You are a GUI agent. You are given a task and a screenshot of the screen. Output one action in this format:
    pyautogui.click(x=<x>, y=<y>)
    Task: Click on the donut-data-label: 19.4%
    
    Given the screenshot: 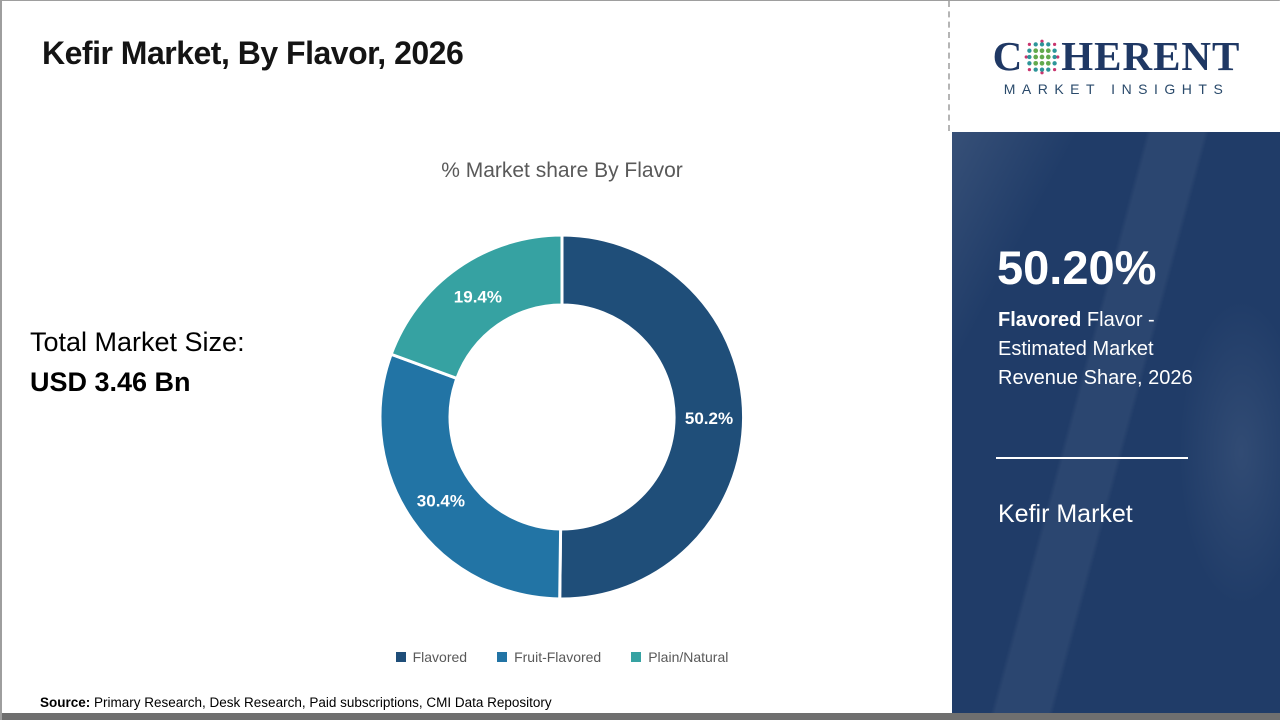 What is the action you would take?
    pyautogui.click(x=478, y=297)
    